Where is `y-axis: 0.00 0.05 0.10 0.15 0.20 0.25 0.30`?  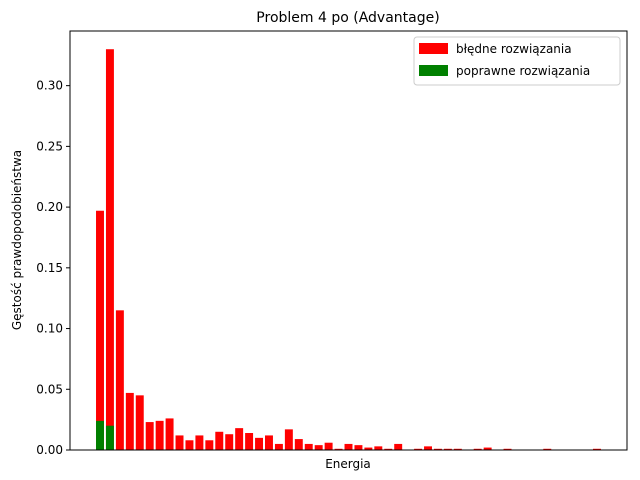 y-axis: 0.00 0.05 0.10 0.15 0.20 0.25 0.30 is located at coordinates (53, 268).